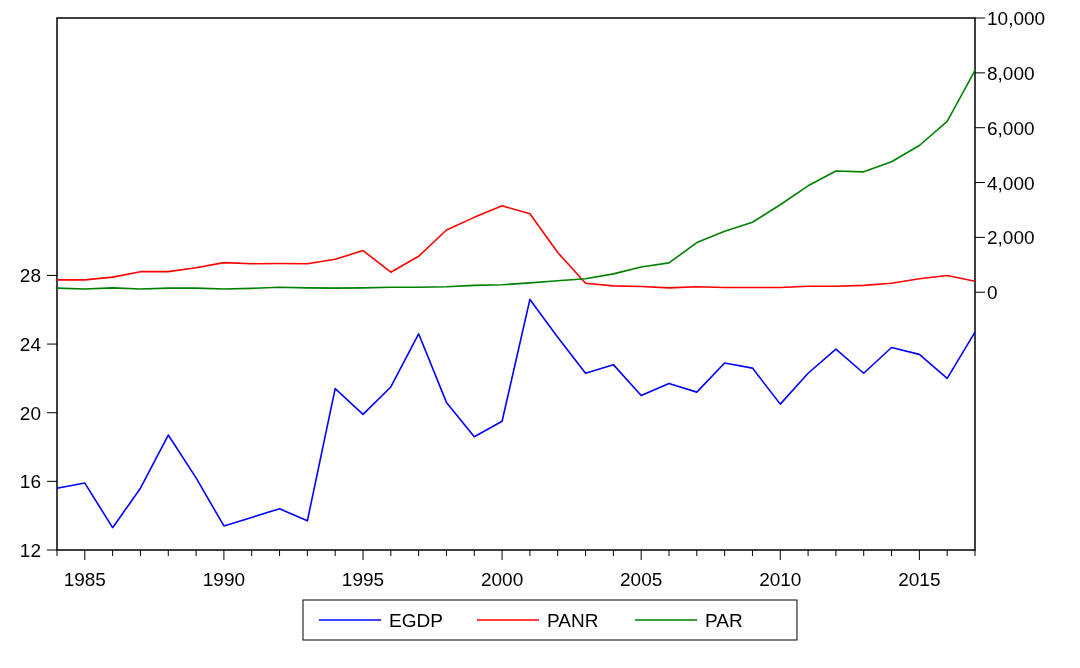  Describe the element at coordinates (641, 579) in the screenshot. I see `x-tick-label: 2005` at that location.